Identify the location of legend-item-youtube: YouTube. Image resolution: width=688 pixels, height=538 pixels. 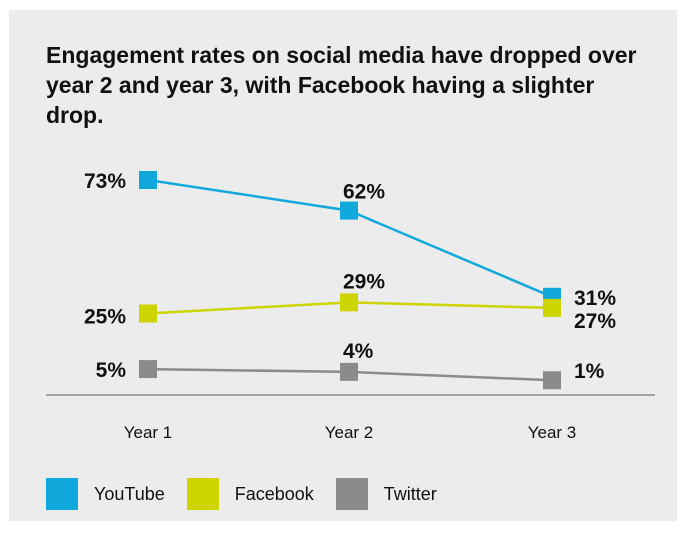
(105, 494).